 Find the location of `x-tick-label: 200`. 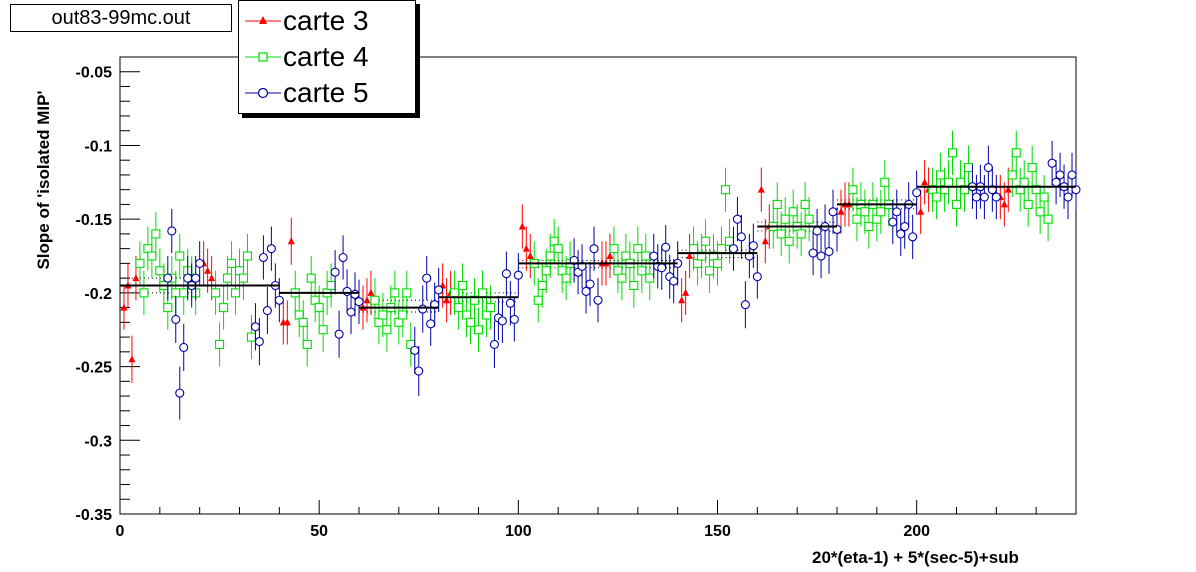

x-tick-label: 200 is located at coordinates (916, 531).